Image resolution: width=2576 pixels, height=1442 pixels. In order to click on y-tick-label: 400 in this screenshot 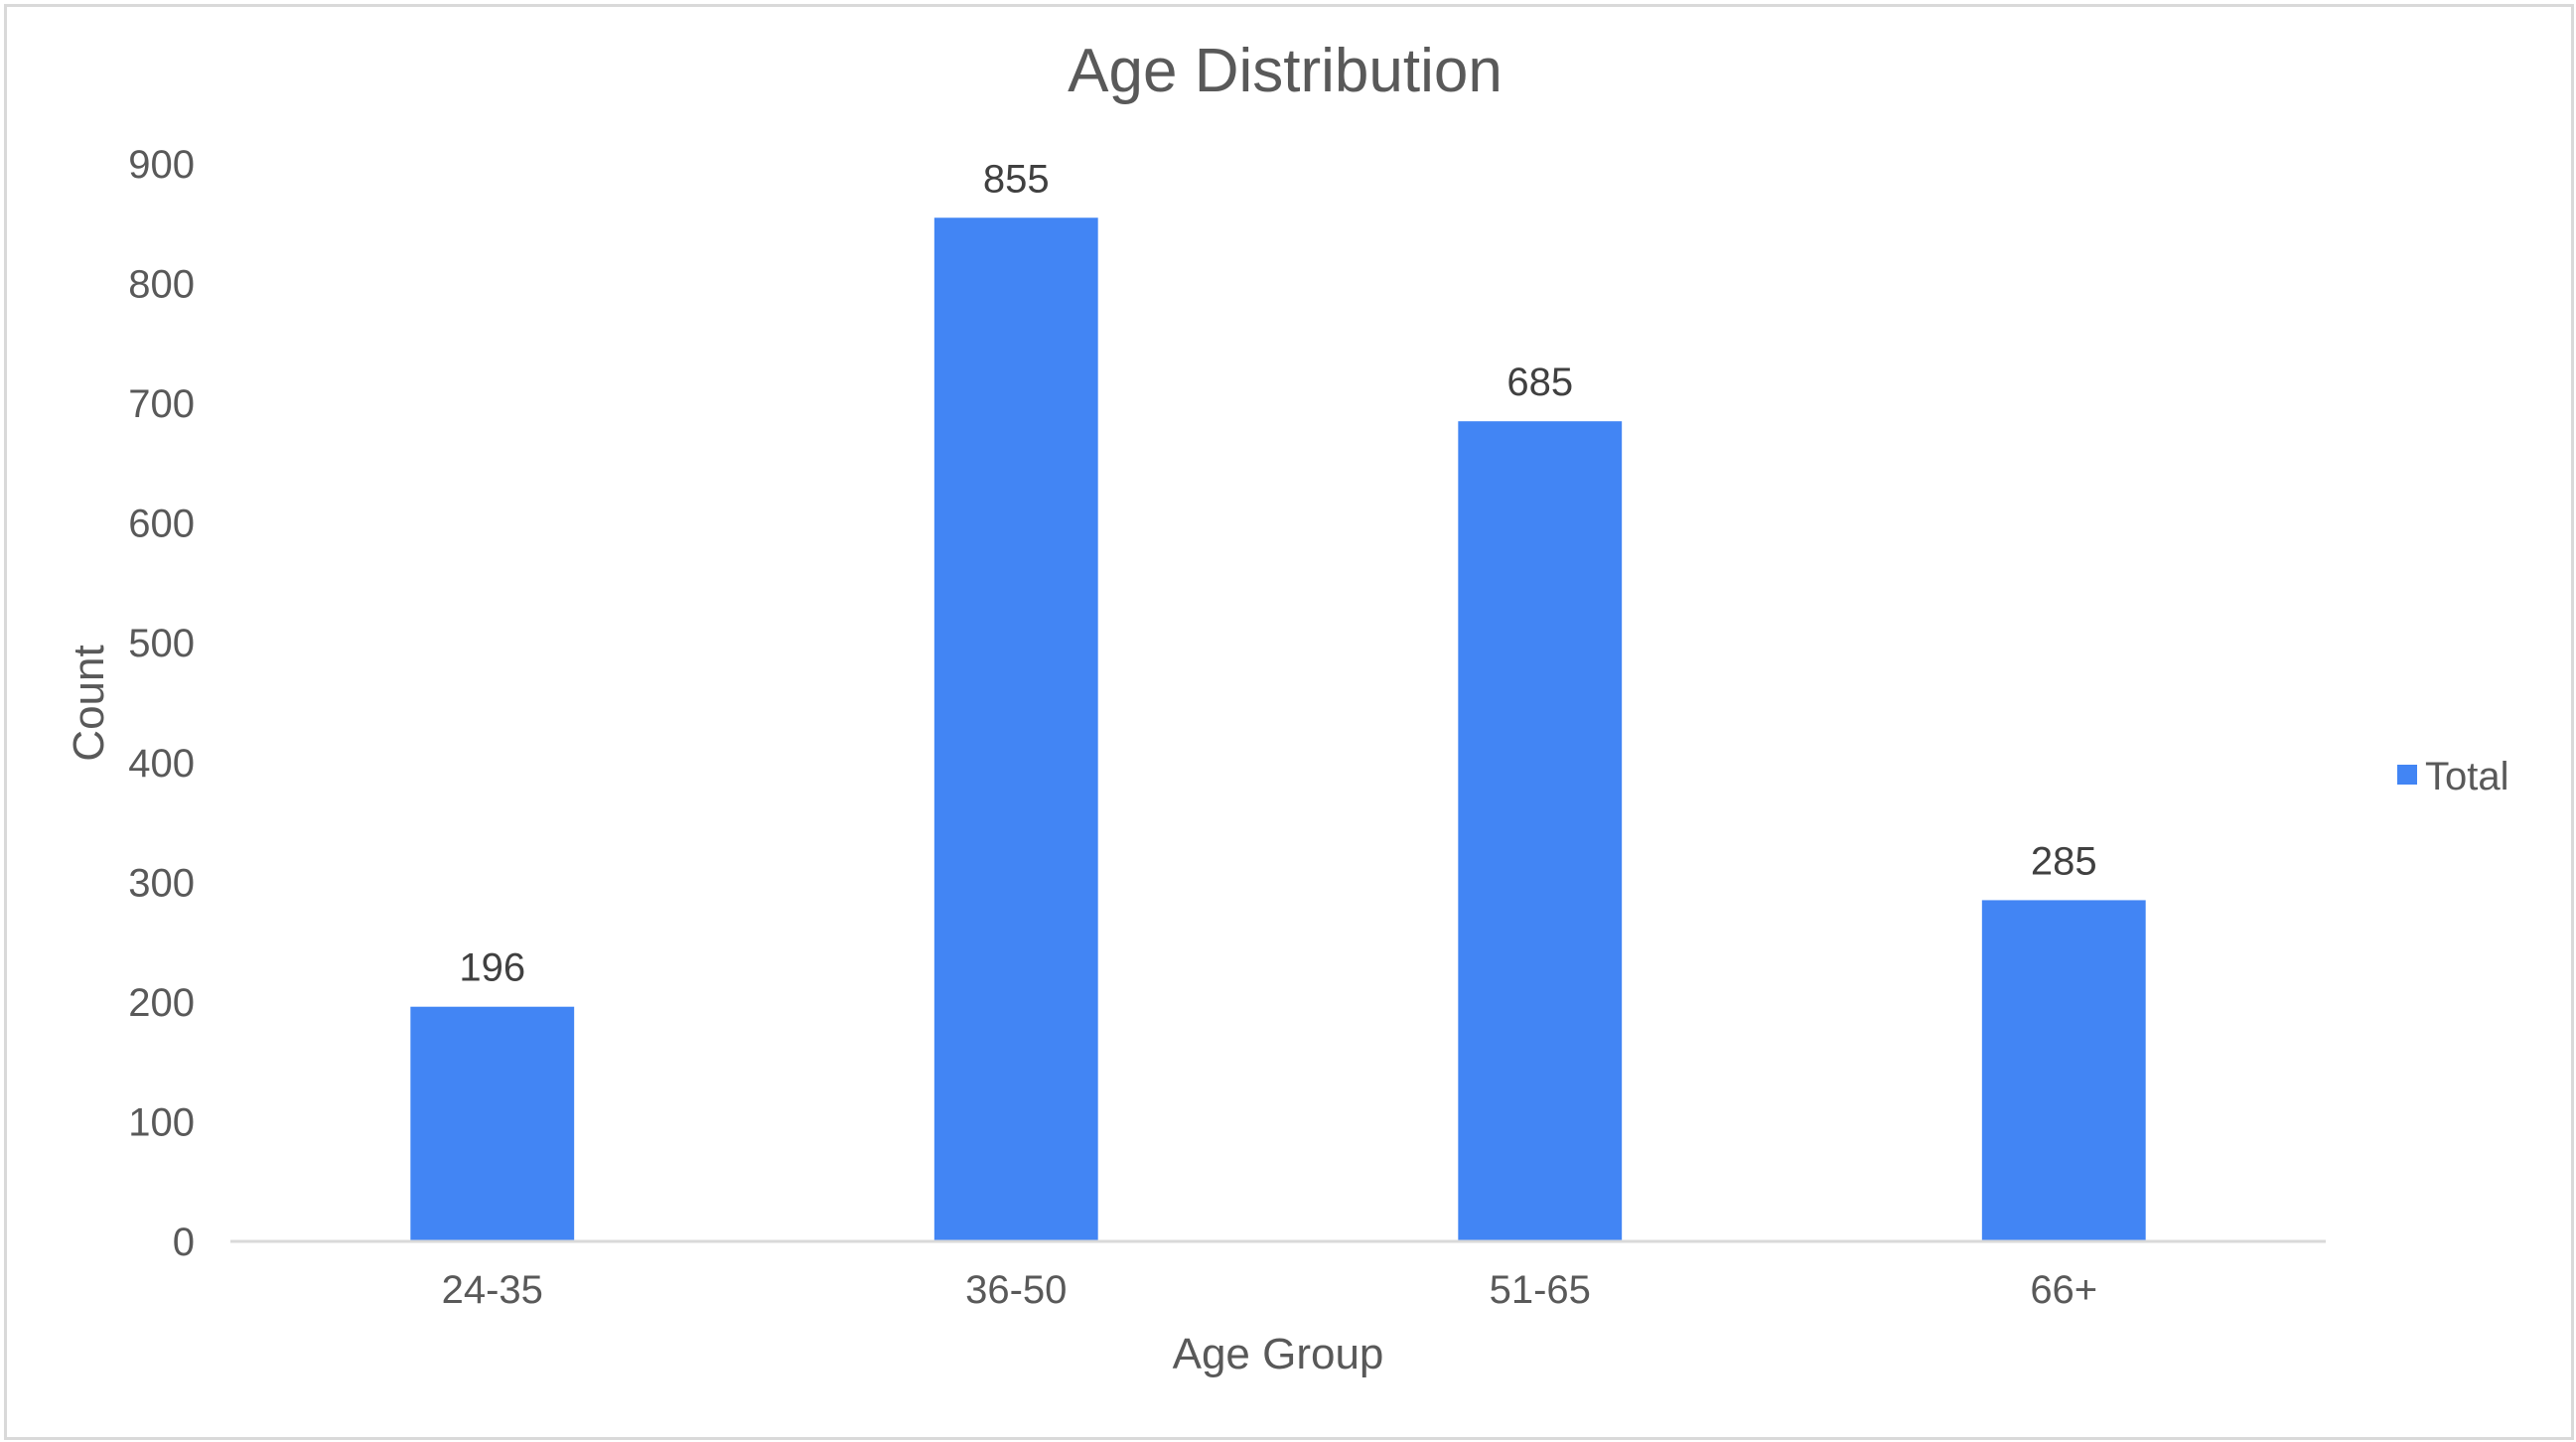, I will do `click(162, 764)`.